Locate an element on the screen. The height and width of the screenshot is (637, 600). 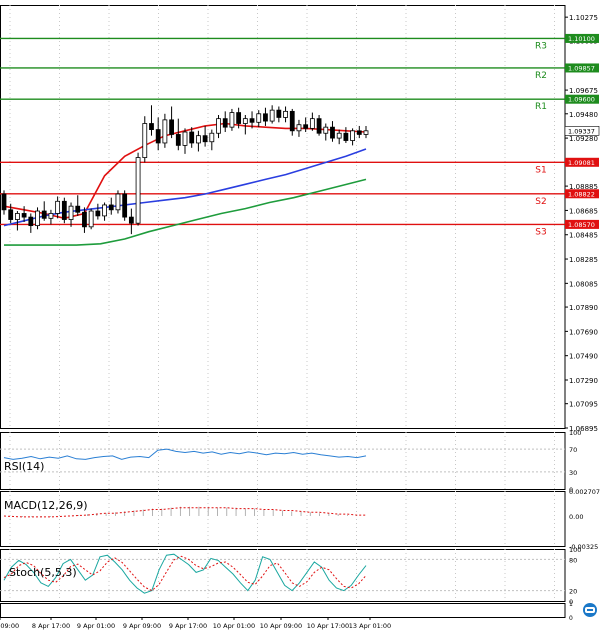
moving-average-line is located at coordinates (185, 212).